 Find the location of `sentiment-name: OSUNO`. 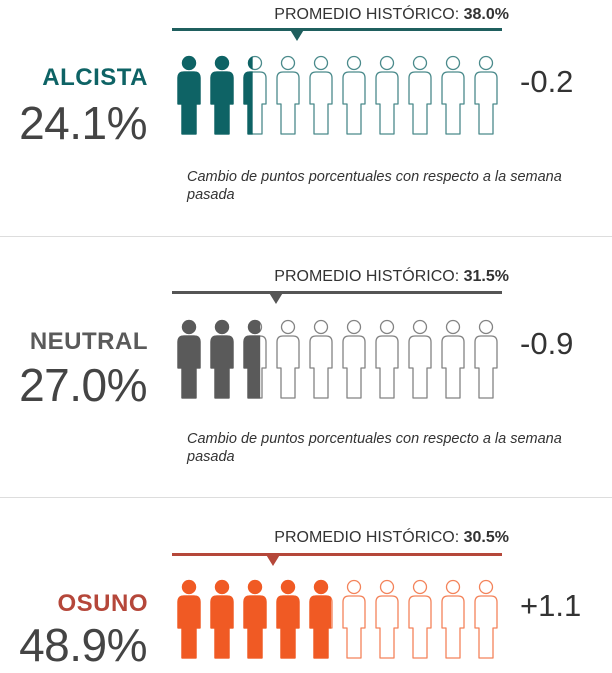

sentiment-name: OSUNO is located at coordinates (102, 603).